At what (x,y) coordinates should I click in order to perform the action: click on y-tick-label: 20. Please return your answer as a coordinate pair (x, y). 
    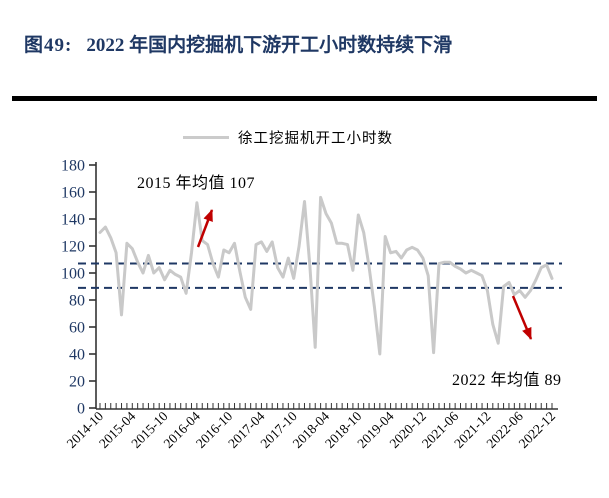
    Looking at the image, I should click on (77, 382).